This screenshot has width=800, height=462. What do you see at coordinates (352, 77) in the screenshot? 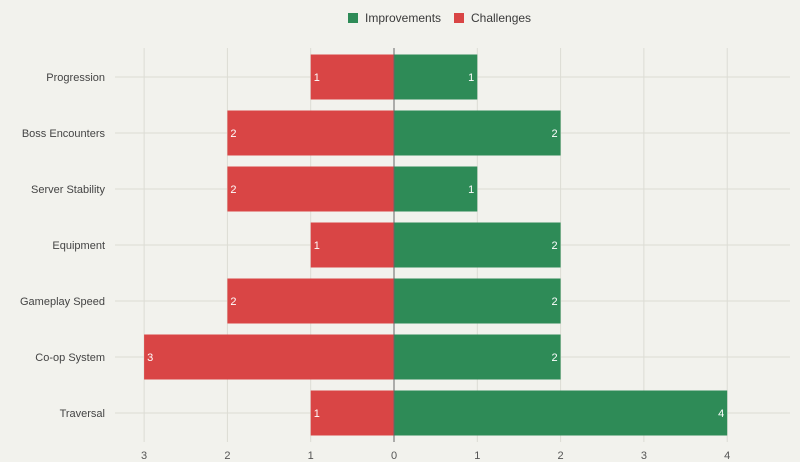
I see `bar-challenges-progression` at bounding box center [352, 77].